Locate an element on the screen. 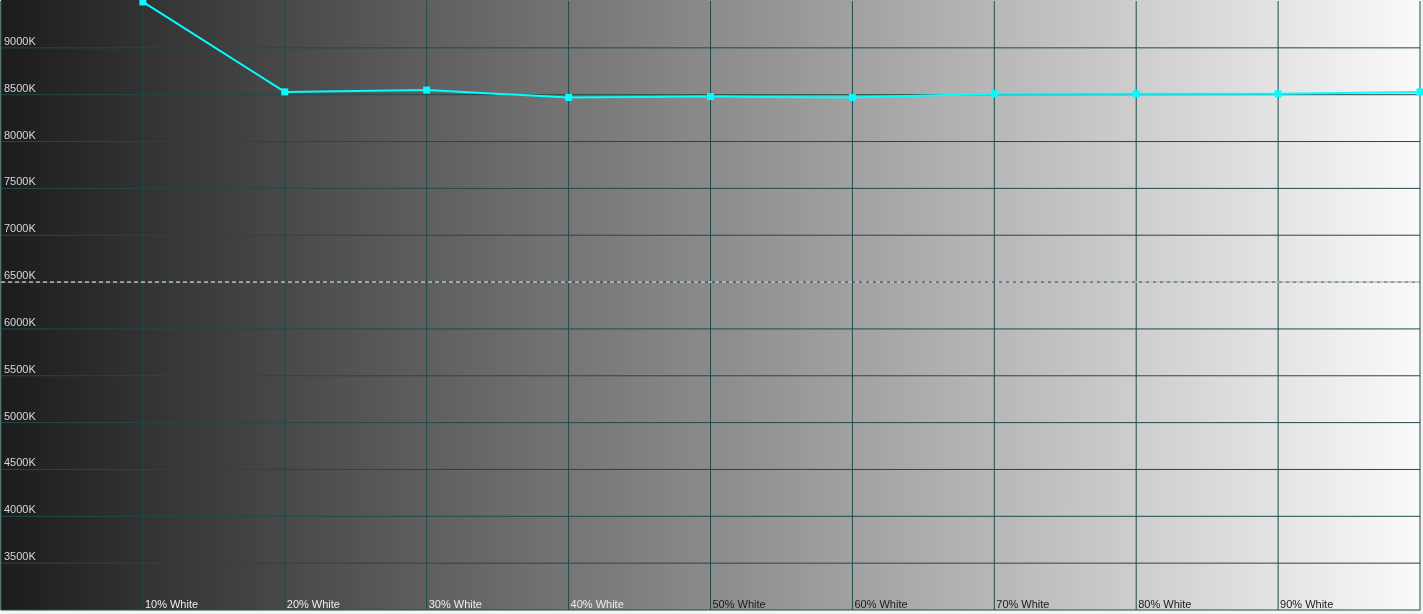 The image size is (1423, 614). x-tick-label: 30% White is located at coordinates (455, 604).